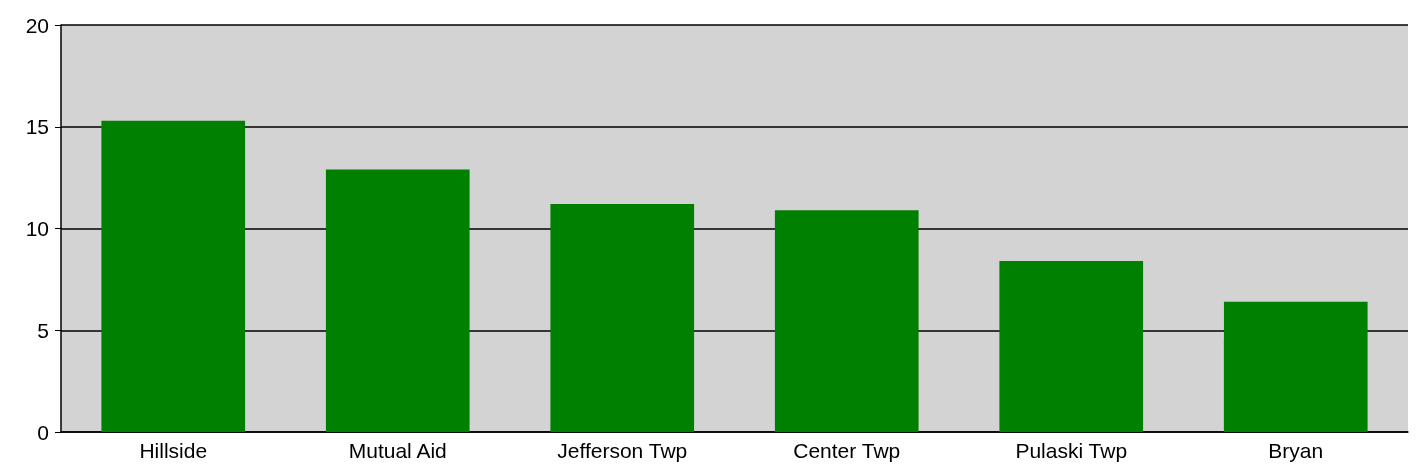 This screenshot has height=468, width=1416. What do you see at coordinates (37, 127) in the screenshot?
I see `y-tick-label: 15` at bounding box center [37, 127].